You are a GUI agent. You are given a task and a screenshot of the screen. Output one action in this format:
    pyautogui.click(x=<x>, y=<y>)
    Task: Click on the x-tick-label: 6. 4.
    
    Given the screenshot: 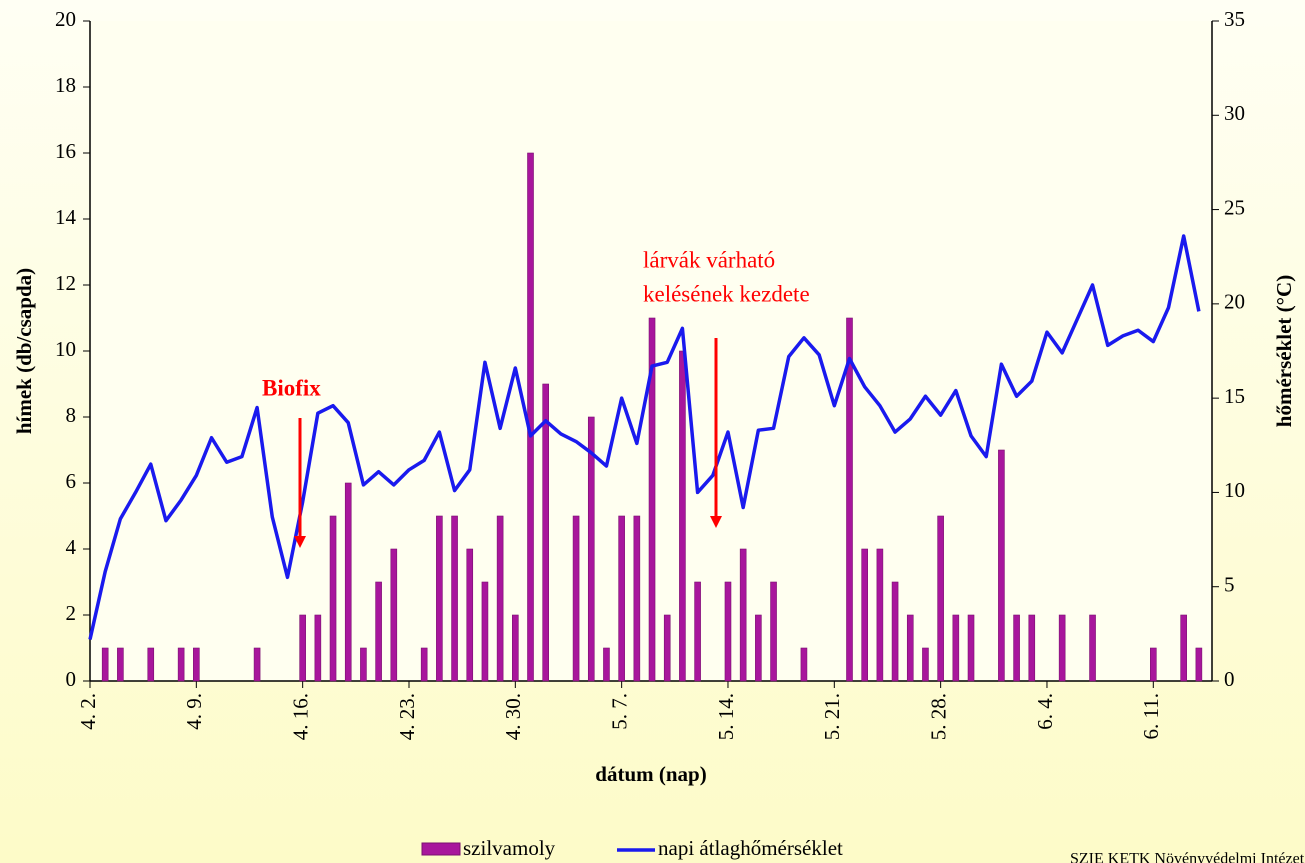 What is the action you would take?
    pyautogui.click(x=1045, y=711)
    